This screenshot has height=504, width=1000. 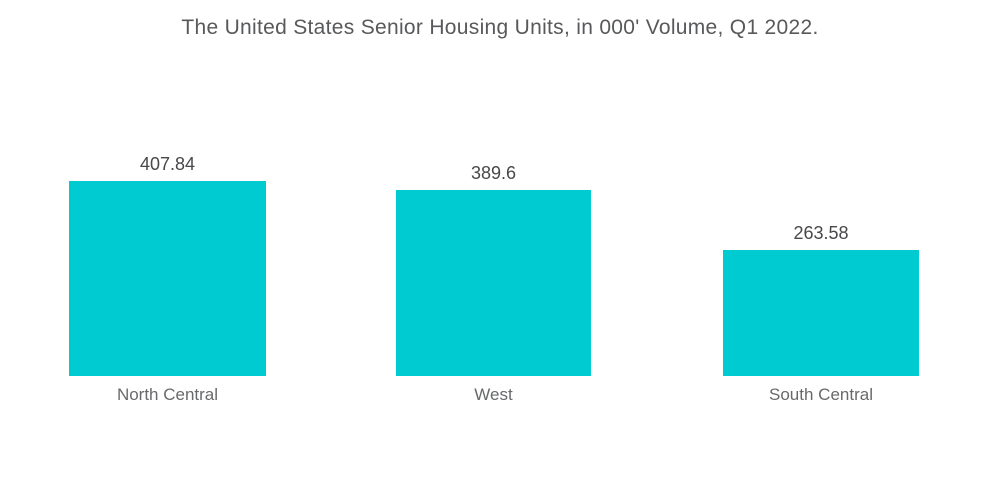 I want to click on bar-group: 407.84 North Central, so click(x=167, y=279).